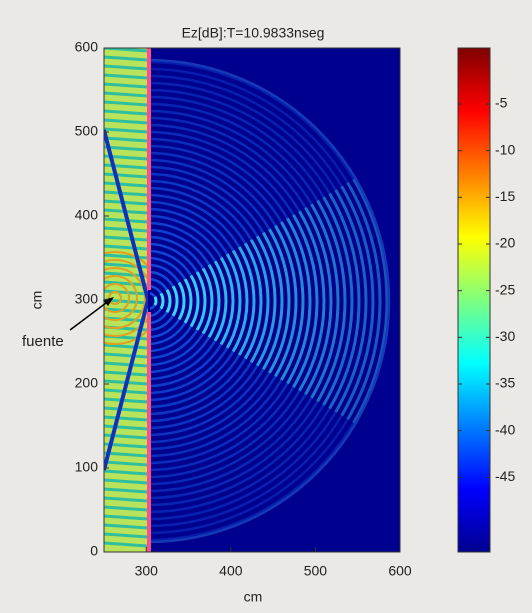  Describe the element at coordinates (501, 103) in the screenshot. I see `colorbar-tick-label: -5` at that location.